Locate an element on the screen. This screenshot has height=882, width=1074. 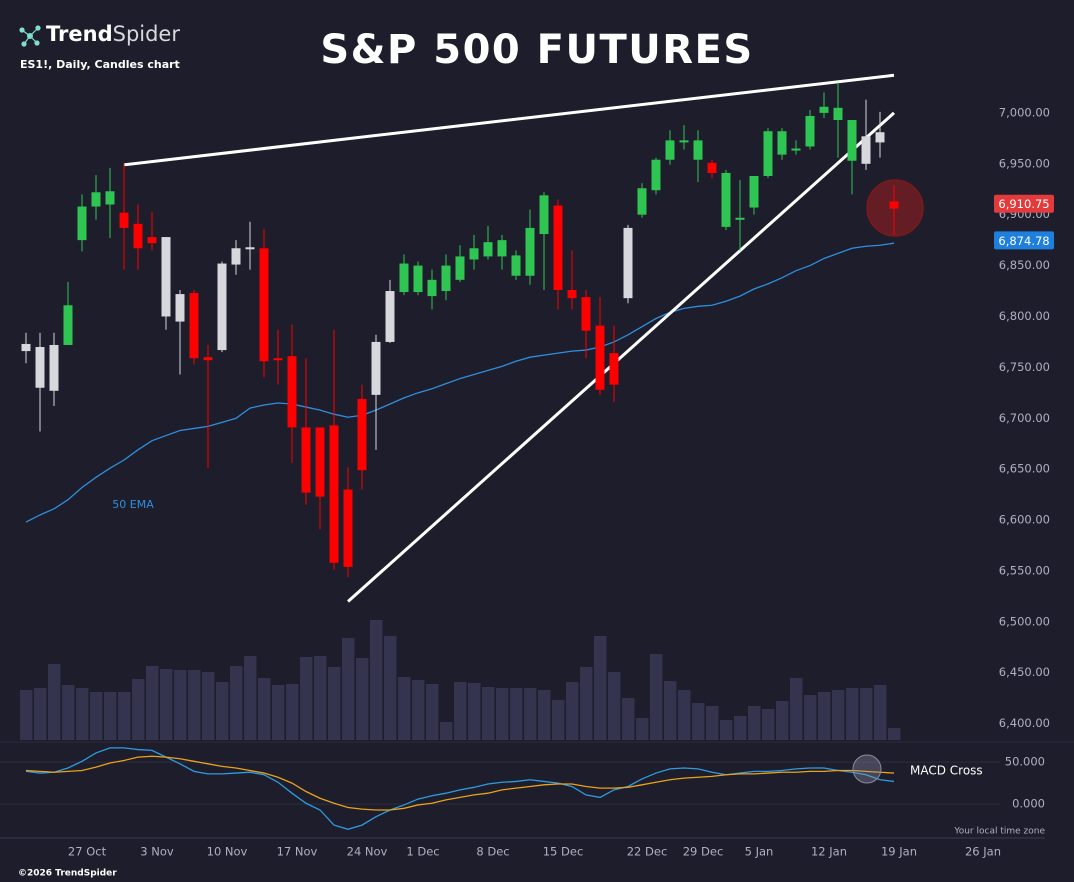
y-tick-label: 6,750.00 is located at coordinates (1024, 367).